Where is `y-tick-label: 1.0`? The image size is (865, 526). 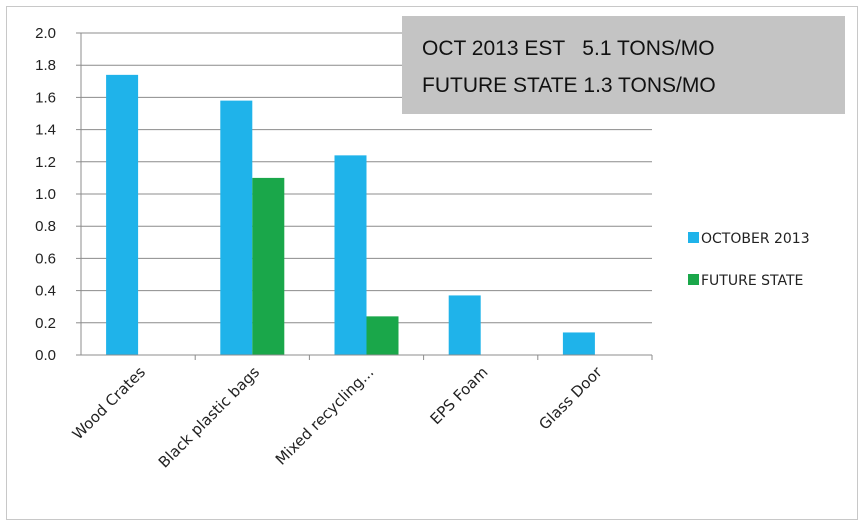 y-tick-label: 1.0 is located at coordinates (45, 194).